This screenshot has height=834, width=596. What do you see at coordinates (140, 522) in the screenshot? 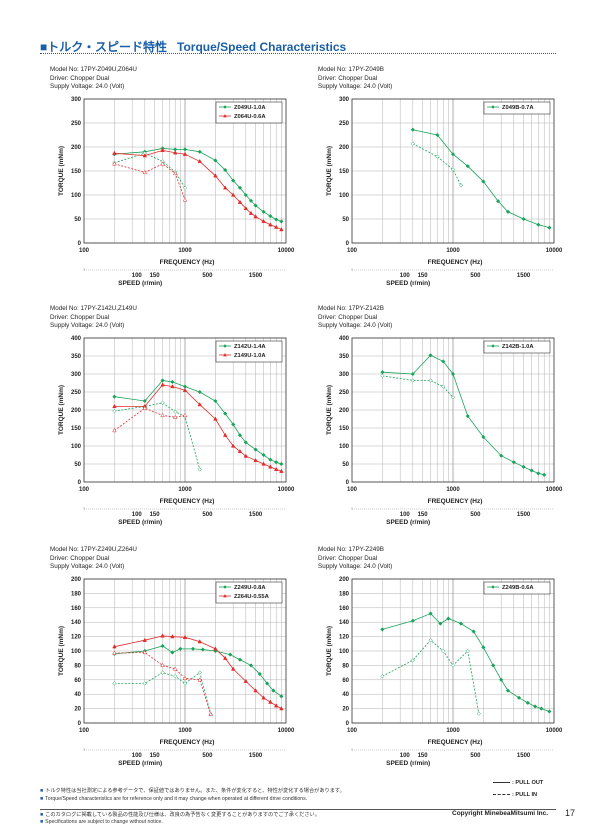
I see `speed-axis-title: SPEED (r/min)` at bounding box center [140, 522].